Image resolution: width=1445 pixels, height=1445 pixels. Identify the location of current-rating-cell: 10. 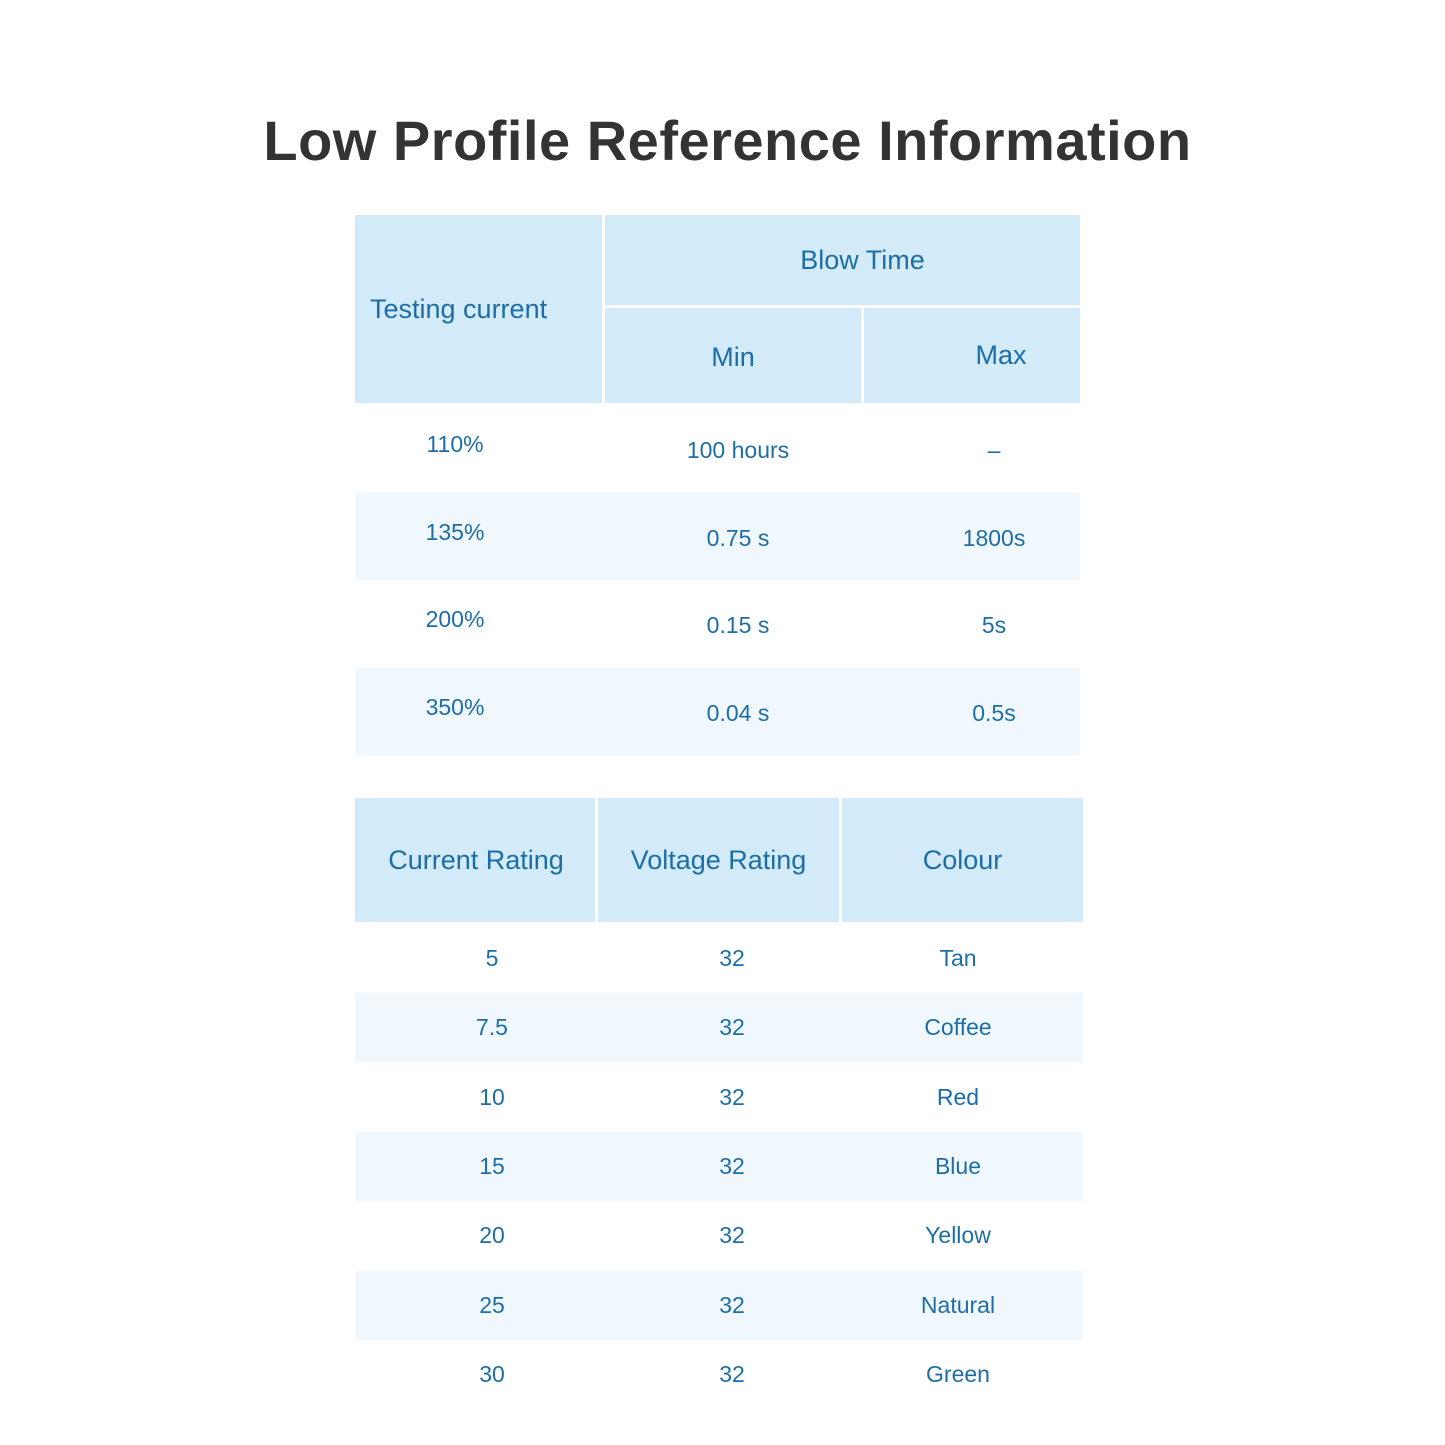
(492, 1096).